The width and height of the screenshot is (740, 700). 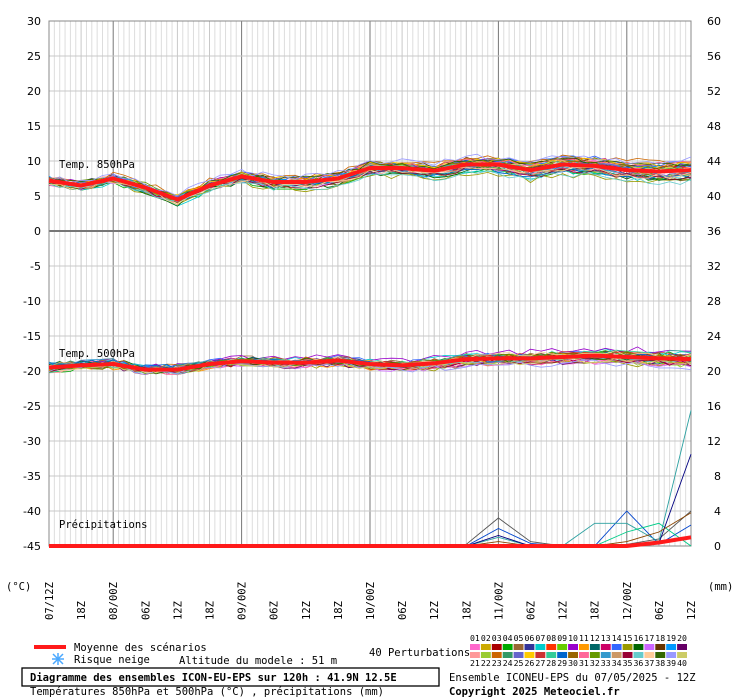 What do you see at coordinates (499, 601) in the screenshot?
I see `x-tick: 11/00Z` at bounding box center [499, 601].